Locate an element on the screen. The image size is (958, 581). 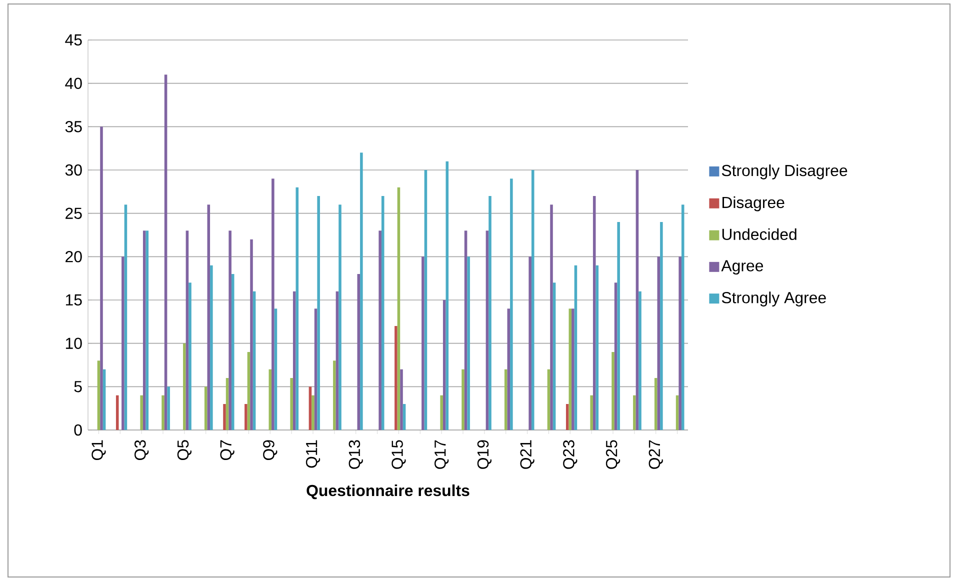
y-tick-label: 45 is located at coordinates (73, 40).